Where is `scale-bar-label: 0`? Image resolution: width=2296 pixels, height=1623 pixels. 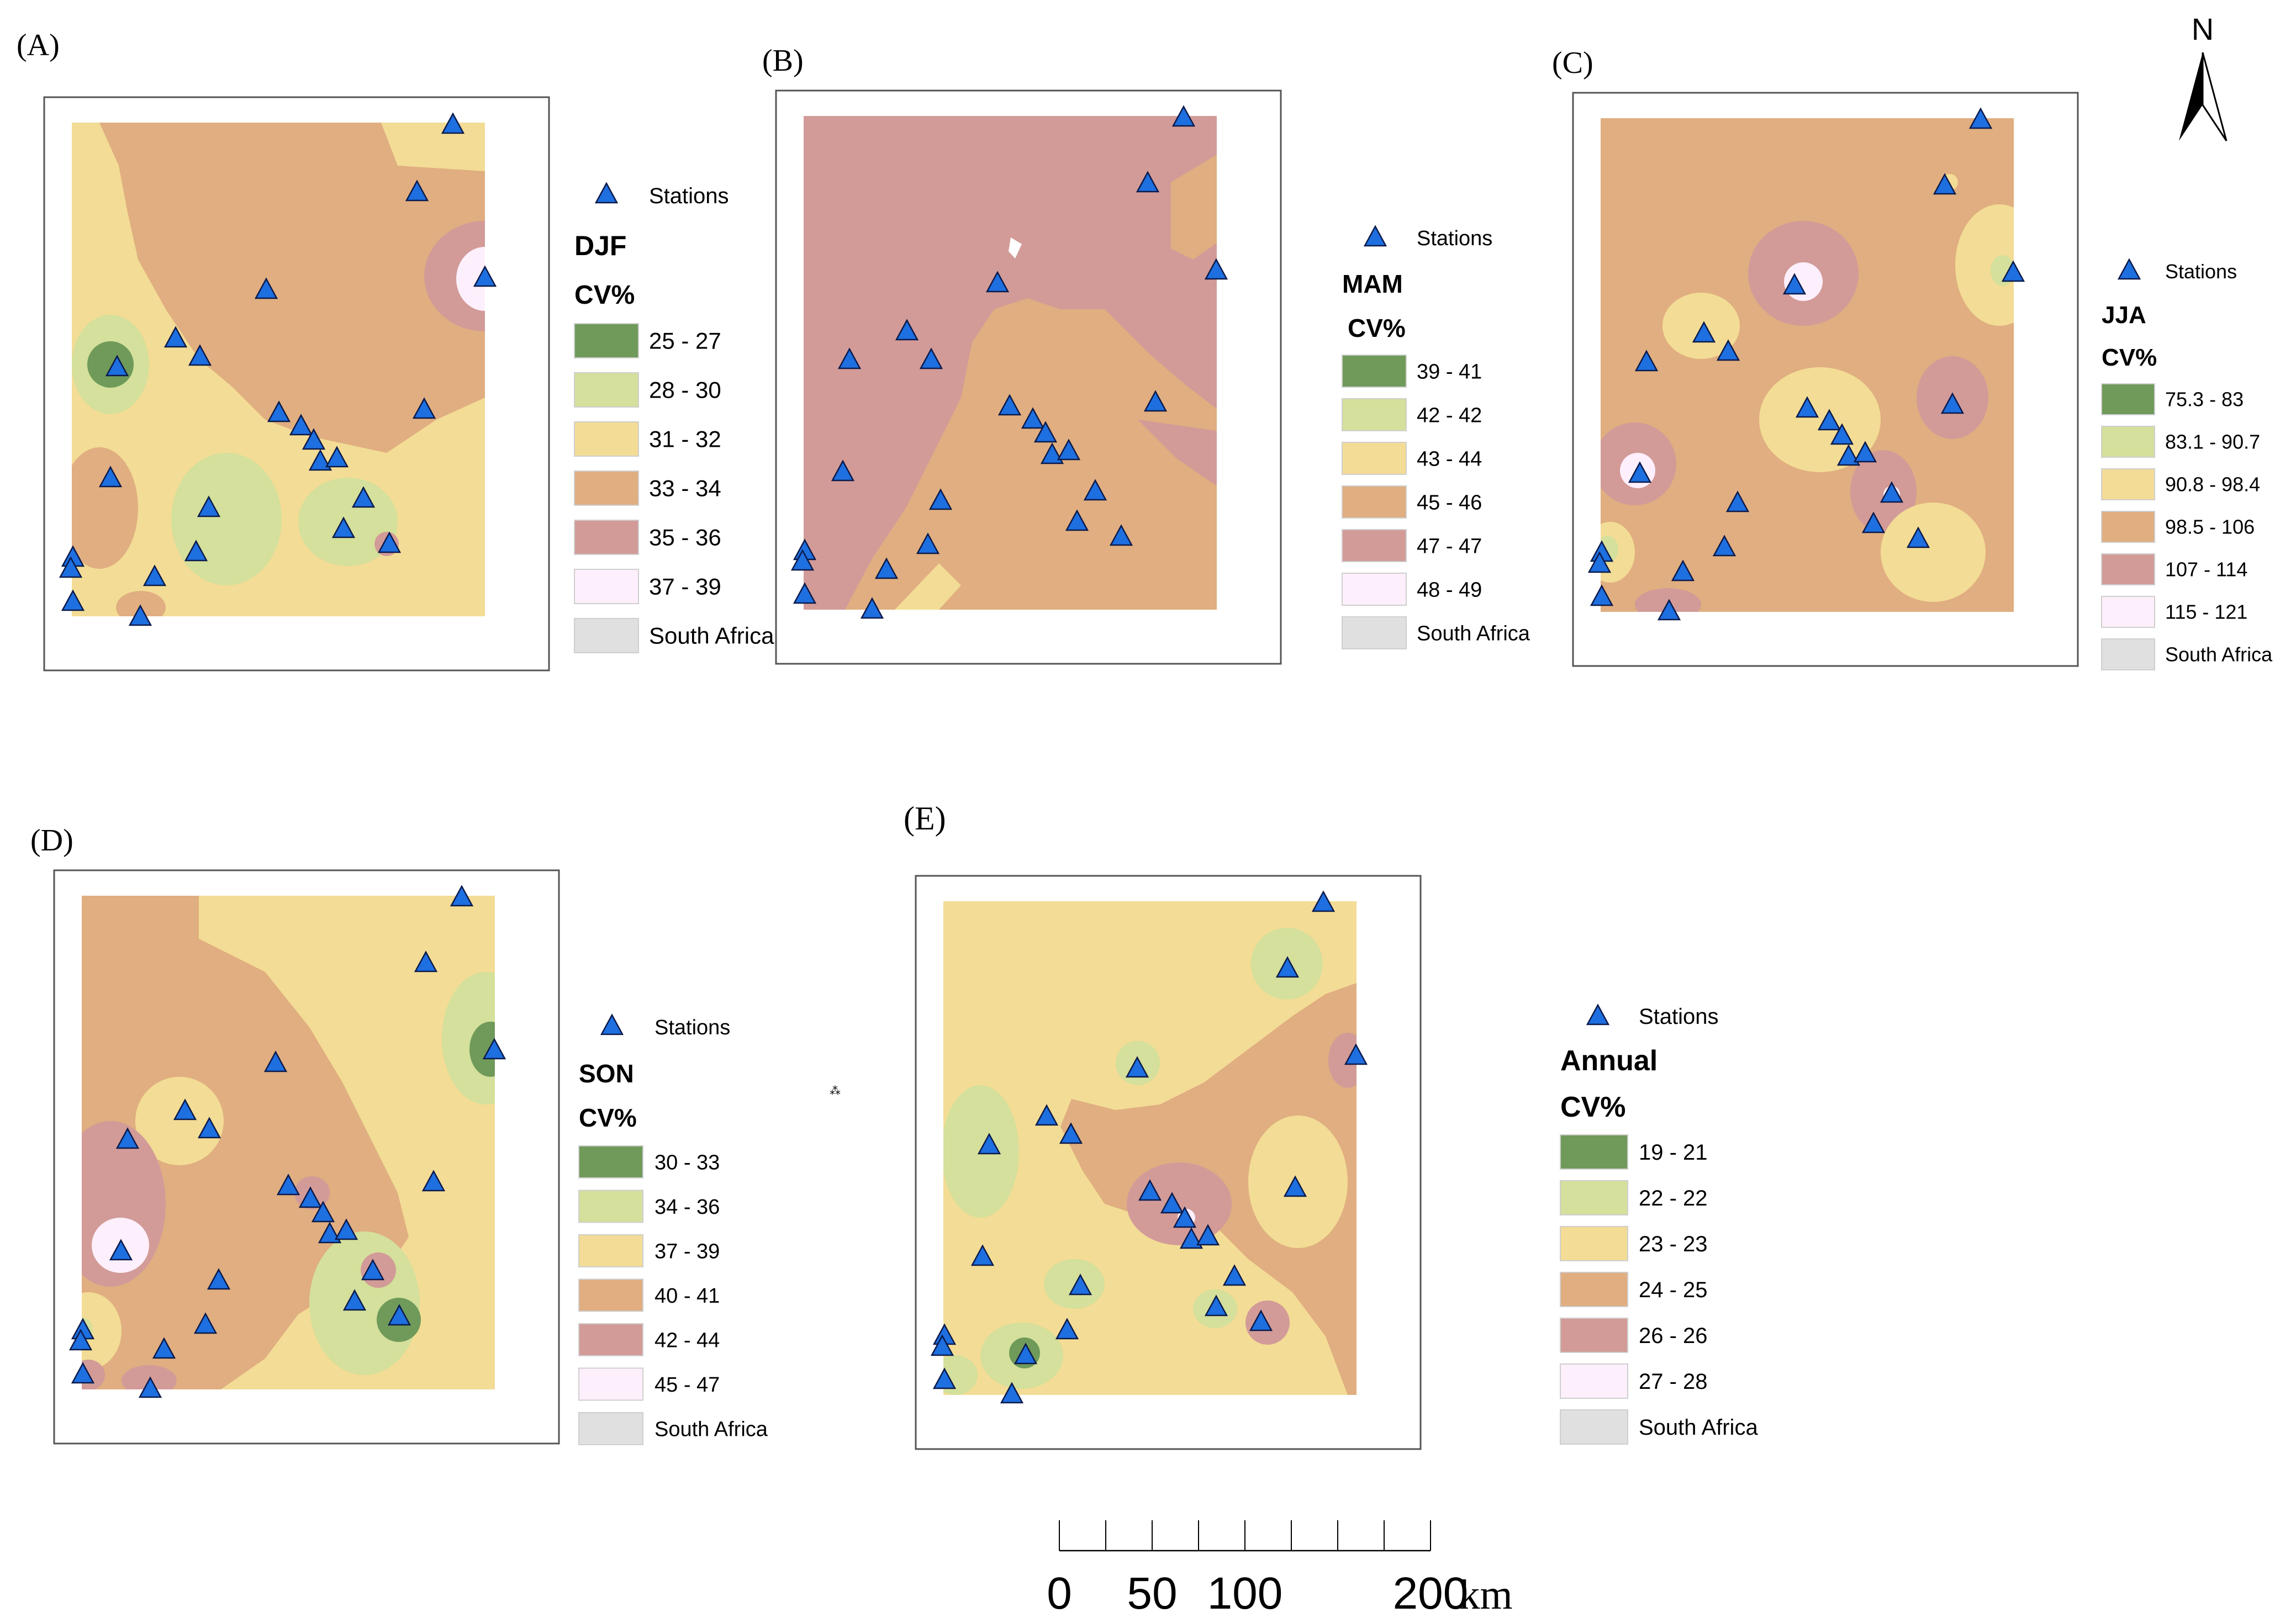
scale-bar-label: 0 is located at coordinates (1059, 1593).